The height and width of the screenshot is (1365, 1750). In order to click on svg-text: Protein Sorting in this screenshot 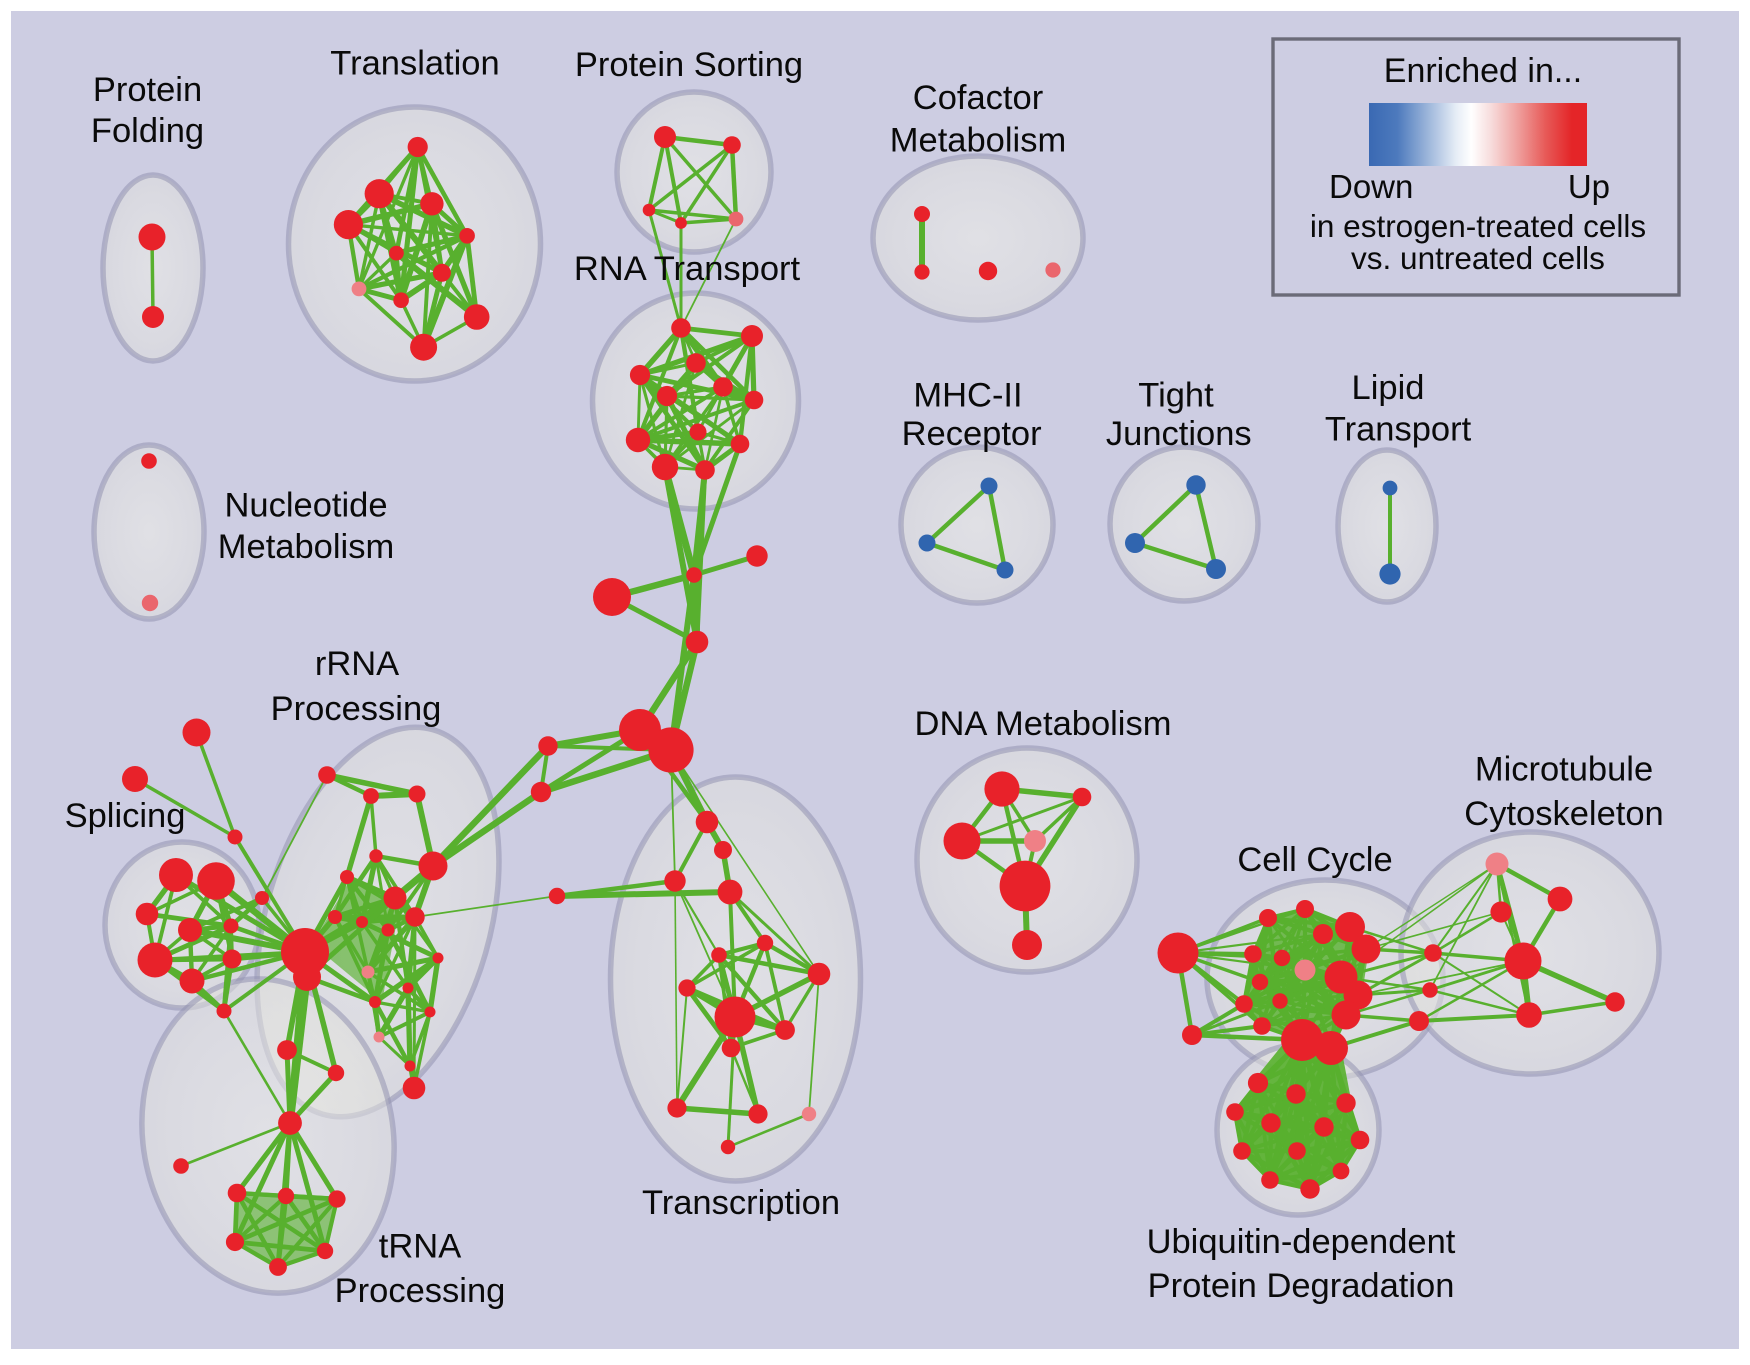, I will do `click(689, 65)`.